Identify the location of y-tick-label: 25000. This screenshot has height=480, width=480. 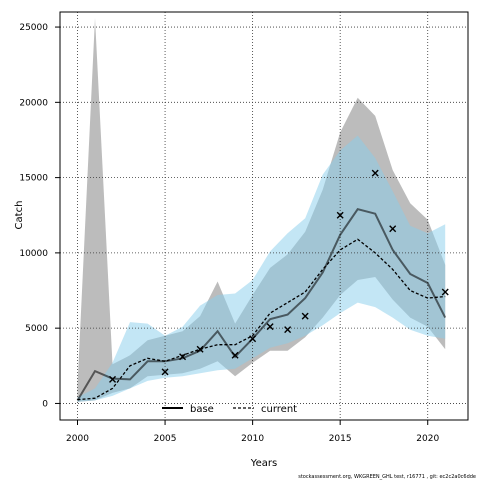
(33, 28).